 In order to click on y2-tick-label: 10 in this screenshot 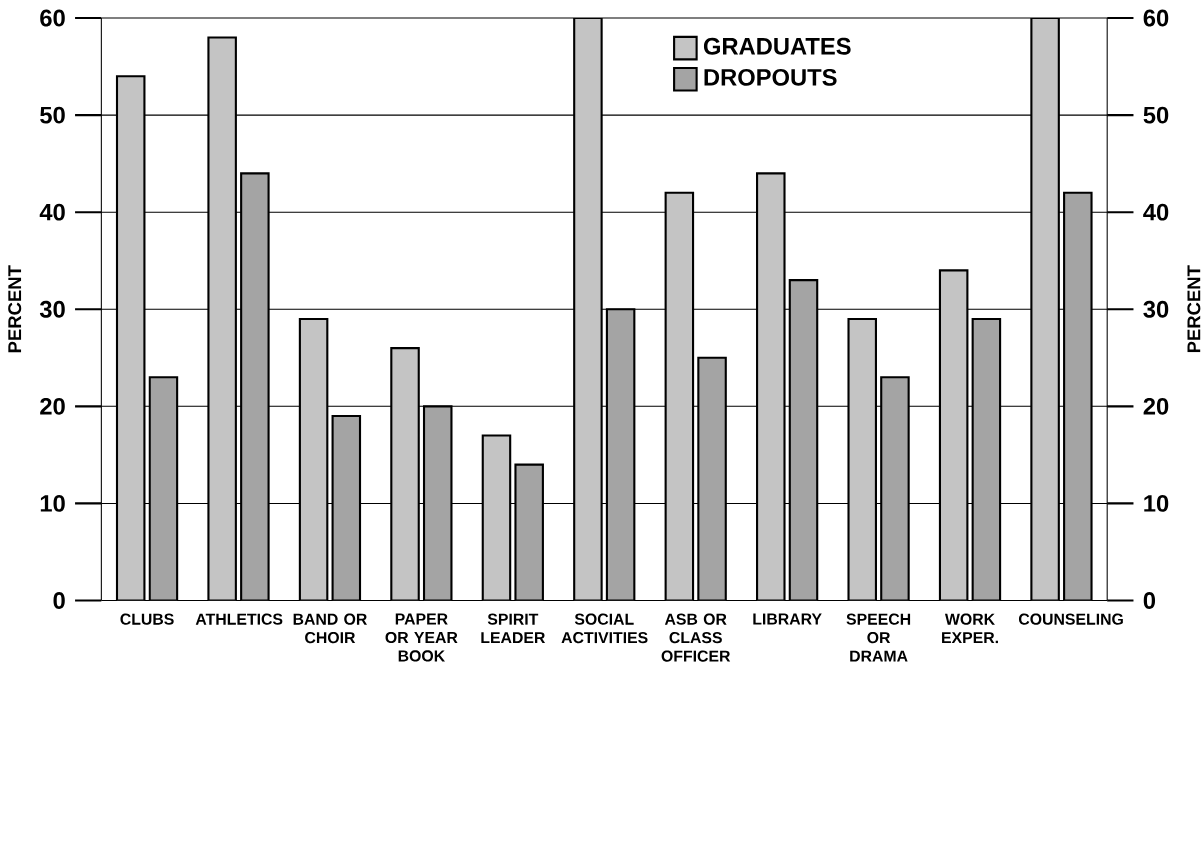, I will do `click(1156, 503)`.